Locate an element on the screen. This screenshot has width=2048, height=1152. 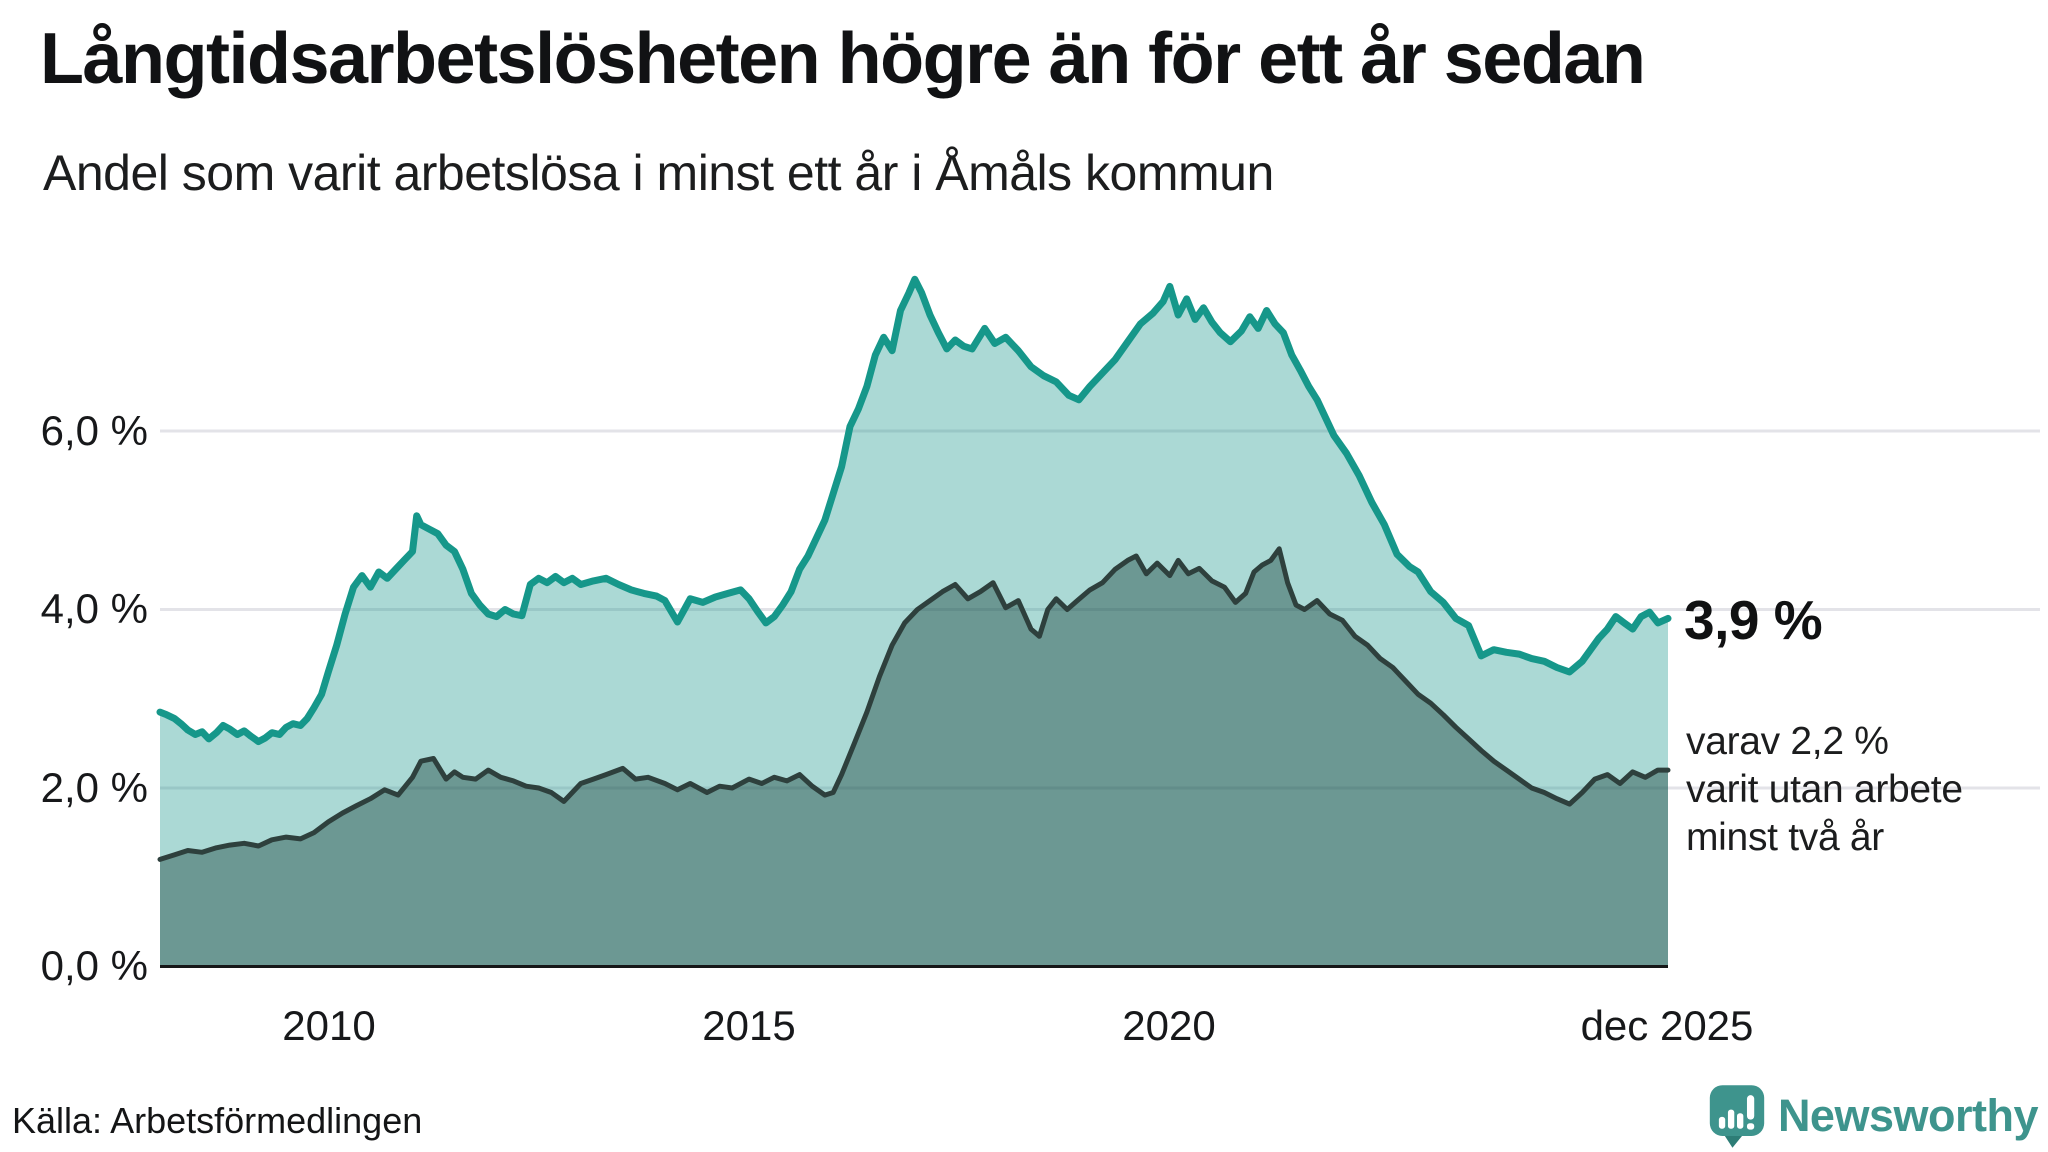
y-axis-tick-4: 4,0 % is located at coordinates (94, 608).